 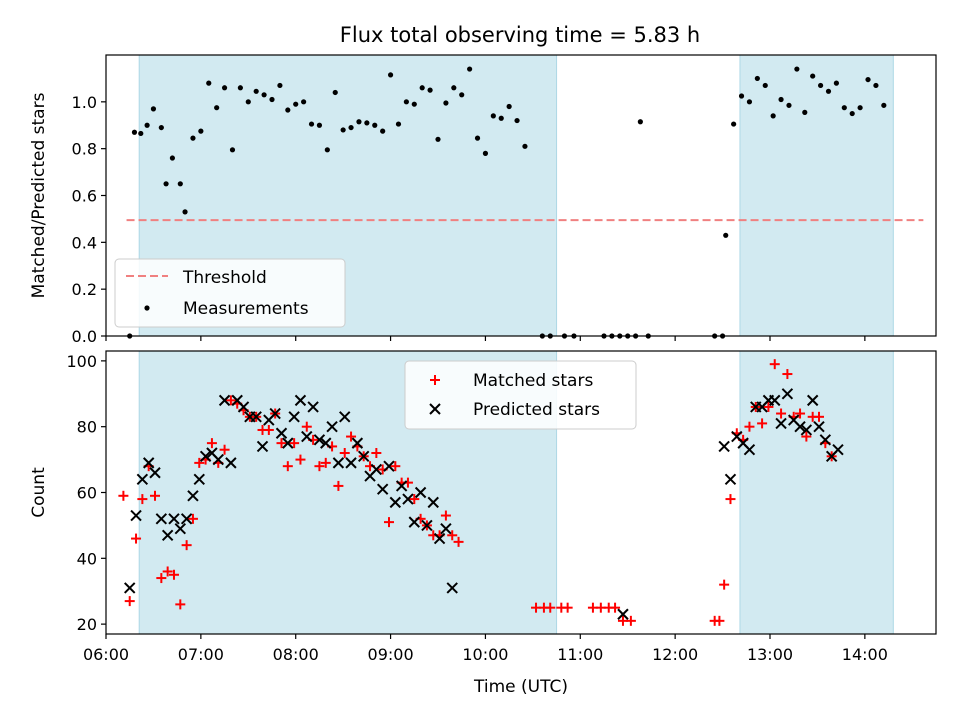 I want to click on y-tick-label-5: 1.0, so click(x=84, y=102).